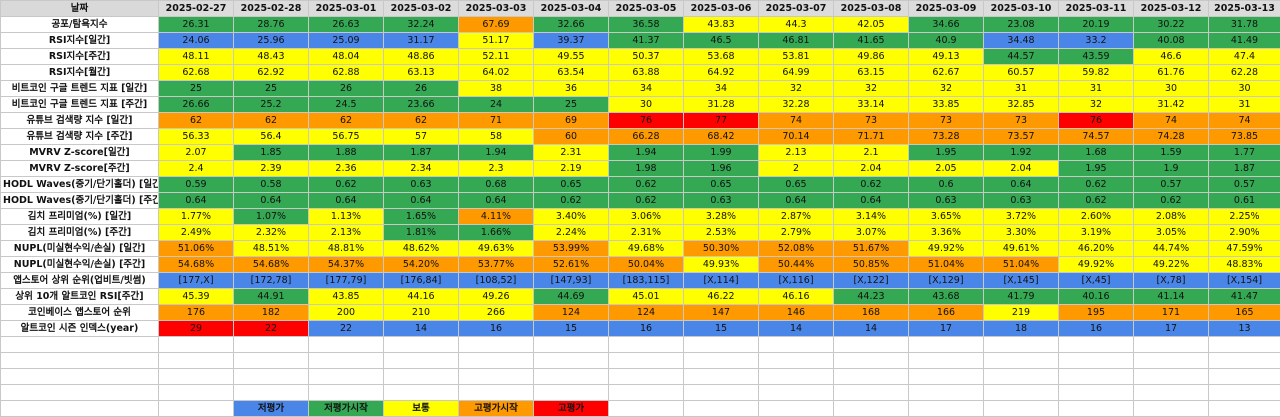 This screenshot has width=1280, height=417. Describe the element at coordinates (80, 137) in the screenshot. I see `row-label-cell: 유튜브 검색량 지수 [주간]` at that location.